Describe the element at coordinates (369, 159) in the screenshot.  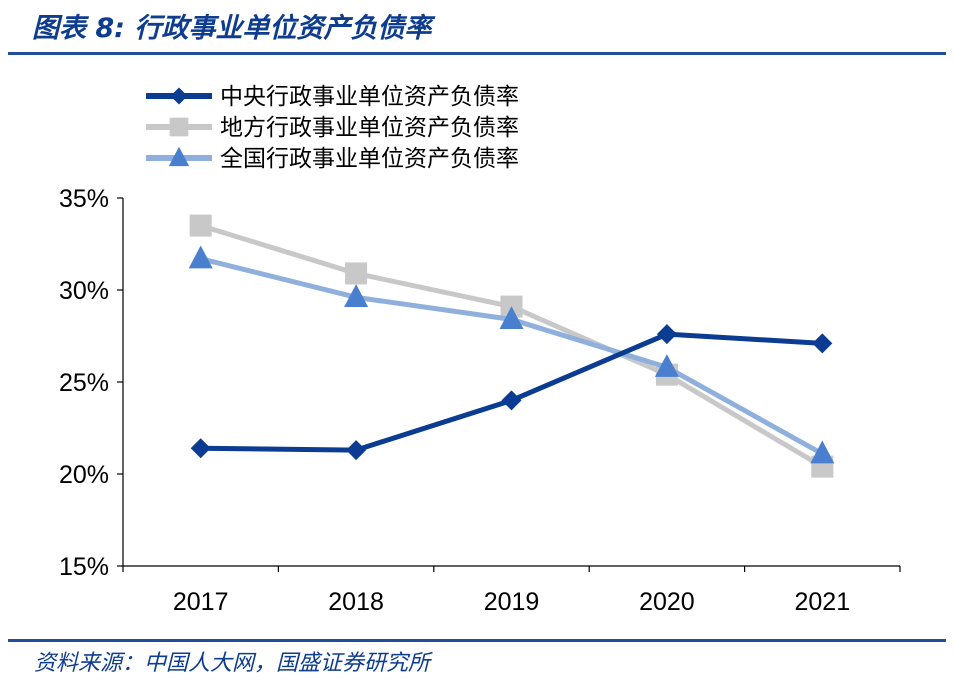
I see `legend-label: 全国行政事业单位资产负债率` at that location.